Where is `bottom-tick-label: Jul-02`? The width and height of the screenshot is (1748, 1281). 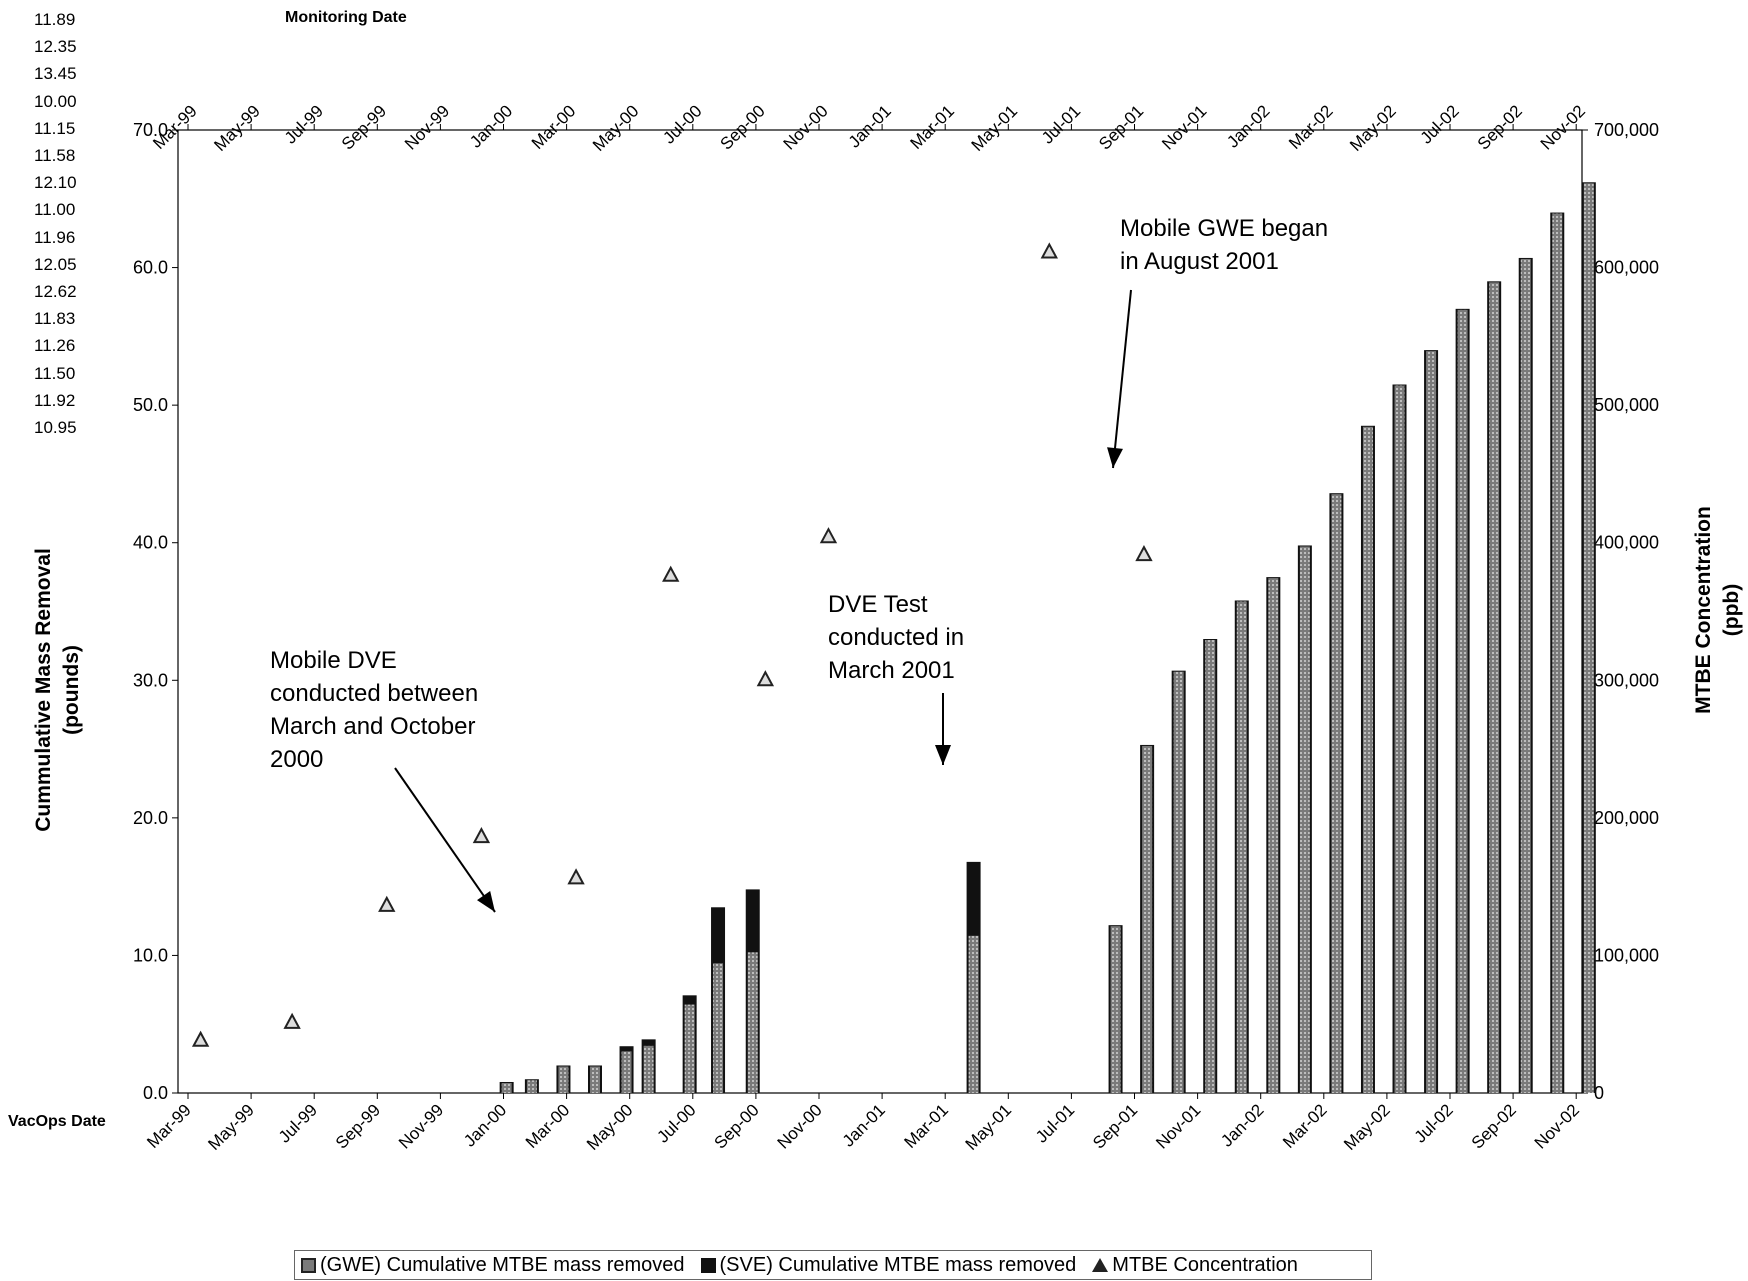 bottom-tick-label: Jul-02 is located at coordinates (1434, 1123).